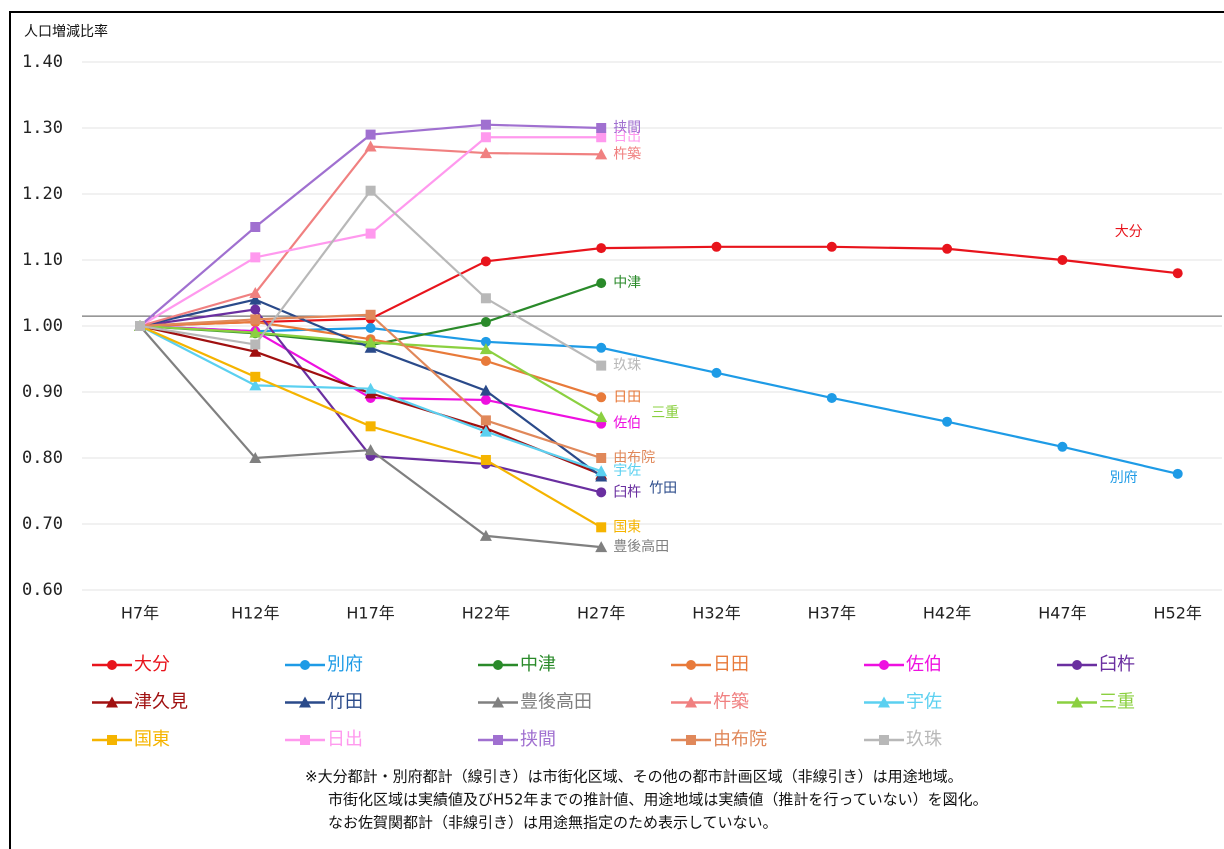  What do you see at coordinates (42, 194) in the screenshot?
I see `y-tick-label: 1.20` at bounding box center [42, 194].